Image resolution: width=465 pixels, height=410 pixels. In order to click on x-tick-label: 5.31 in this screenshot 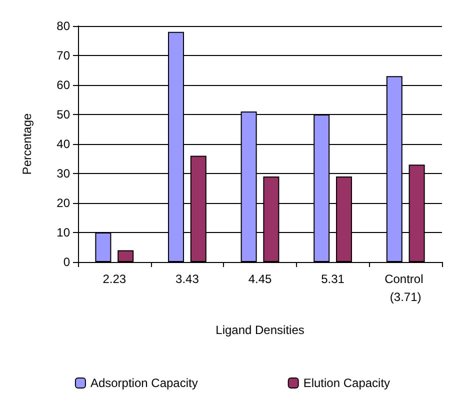, I will do `click(333, 279)`.